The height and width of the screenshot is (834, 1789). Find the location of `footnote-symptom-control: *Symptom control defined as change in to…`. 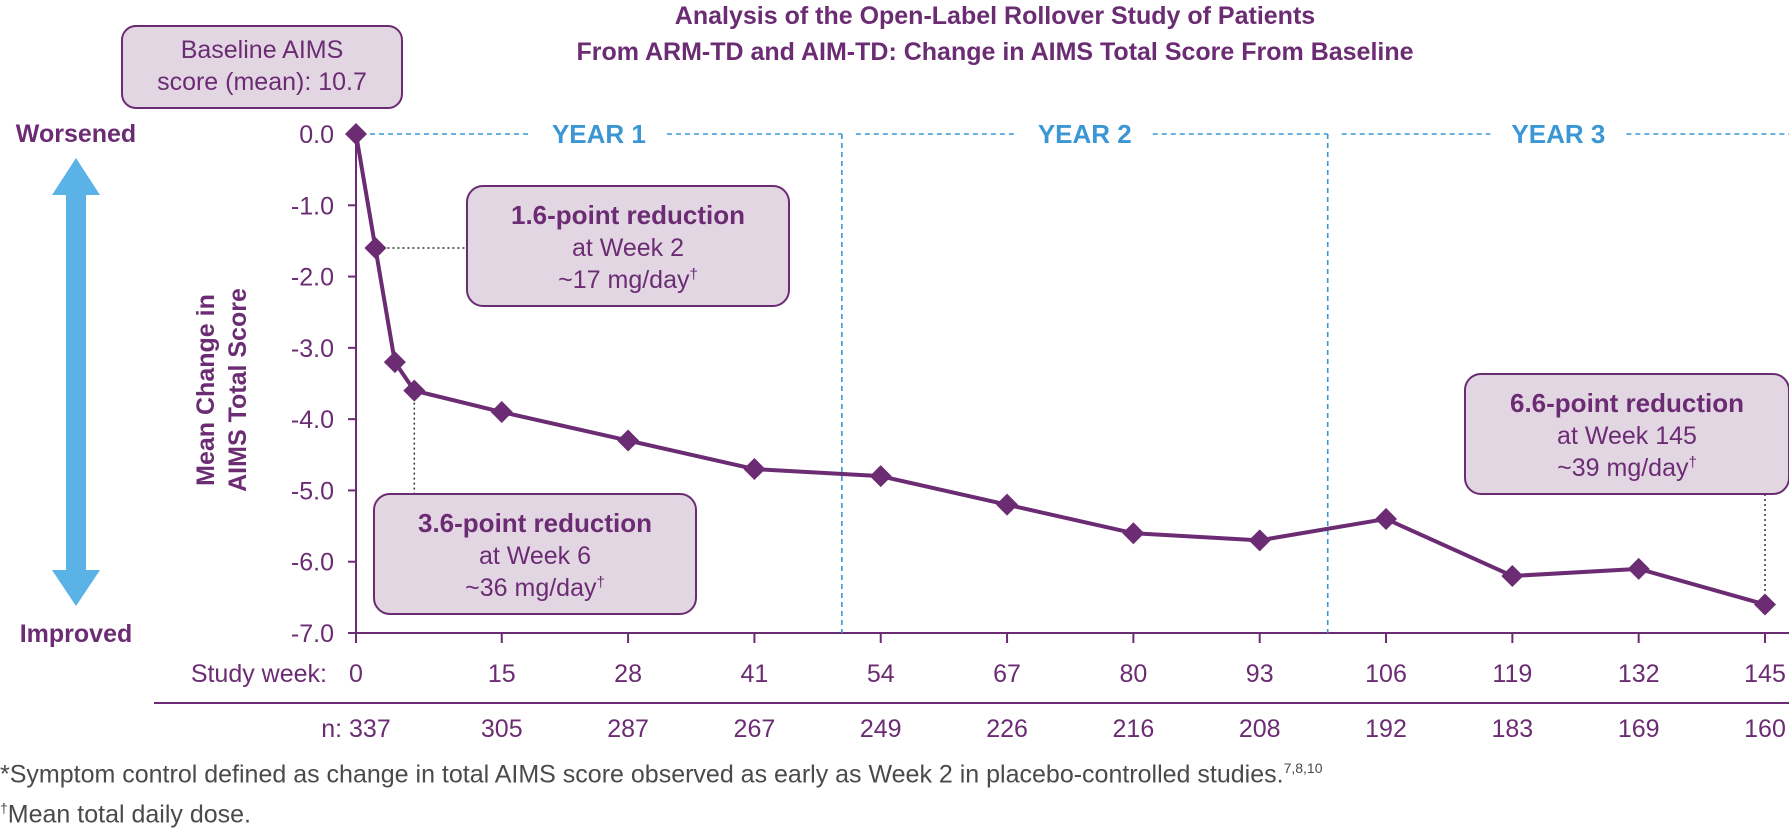

footnote-symptom-control: *Symptom control defined as change in to… is located at coordinates (661, 774).